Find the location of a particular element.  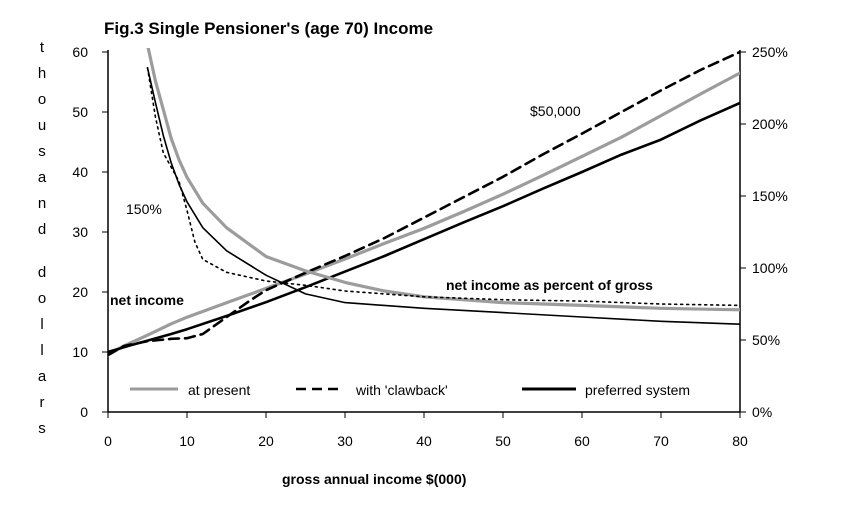

annotation-150-percent: 150% is located at coordinates (144, 209).